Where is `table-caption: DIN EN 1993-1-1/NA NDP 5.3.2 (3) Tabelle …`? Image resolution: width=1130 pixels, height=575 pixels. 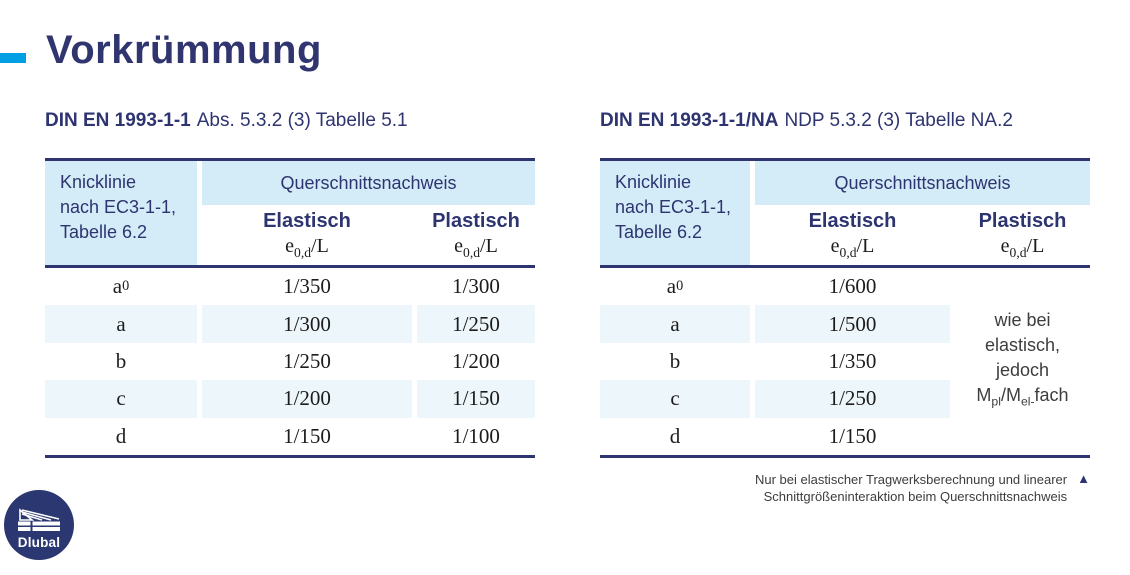 table-caption: DIN EN 1993-1-1/NA NDP 5.3.2 (3) Tabelle … is located at coordinates (845, 122).